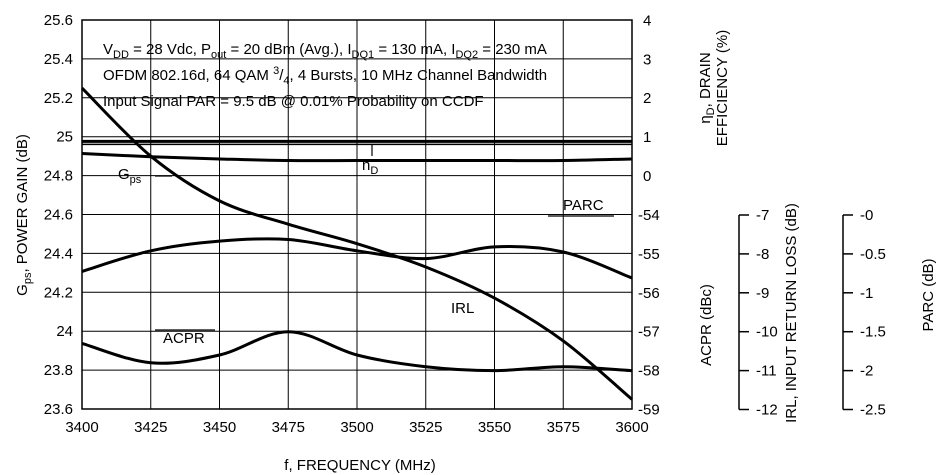  What do you see at coordinates (928, 294) in the screenshot?
I see `parc-axis-title: PARC (dB)` at bounding box center [928, 294].